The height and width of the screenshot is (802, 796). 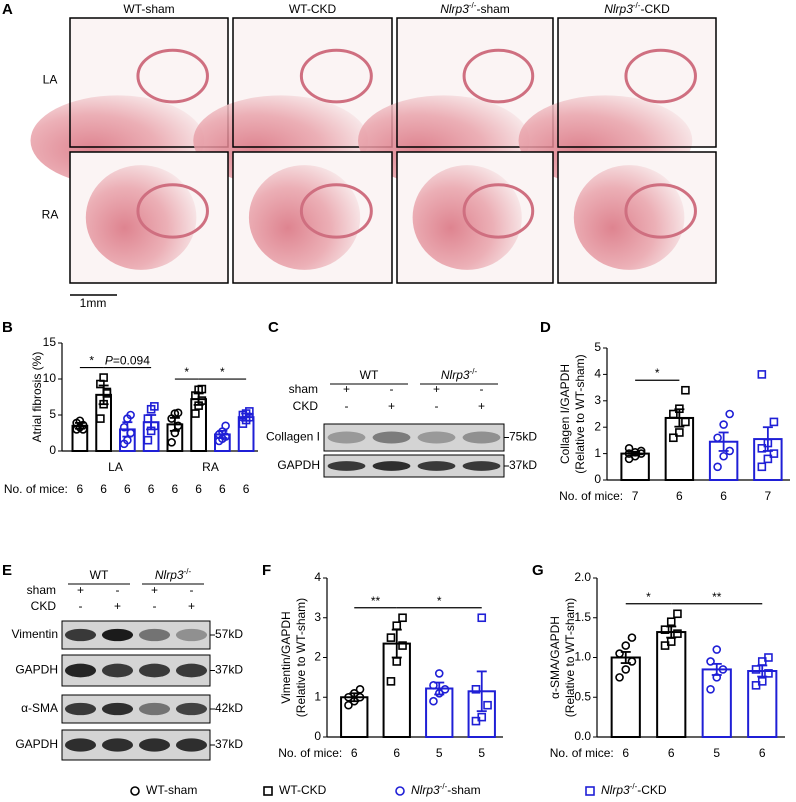 What do you see at coordinates (286, 657) in the screenshot?
I see `y-axis-label: Vimentin/GAPDH` at bounding box center [286, 657].